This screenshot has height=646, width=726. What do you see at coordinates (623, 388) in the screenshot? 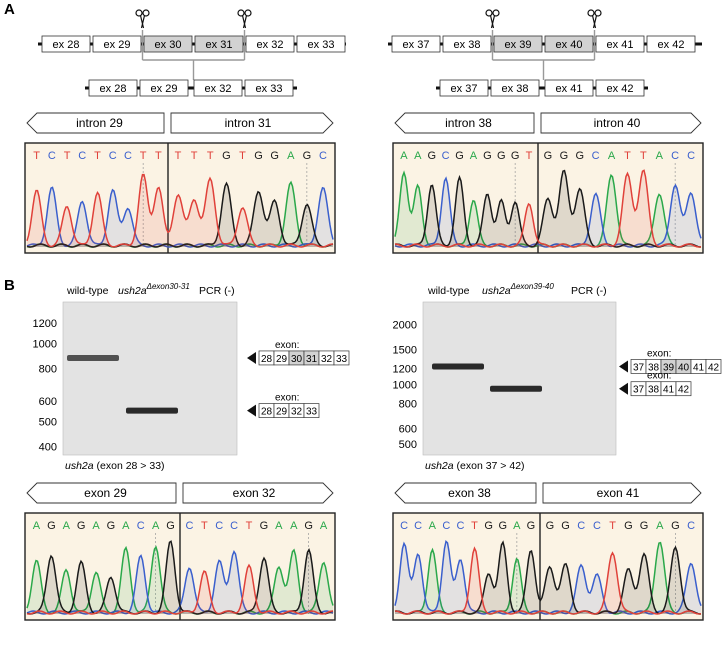
I see `band-arrow-icon` at bounding box center [623, 388].